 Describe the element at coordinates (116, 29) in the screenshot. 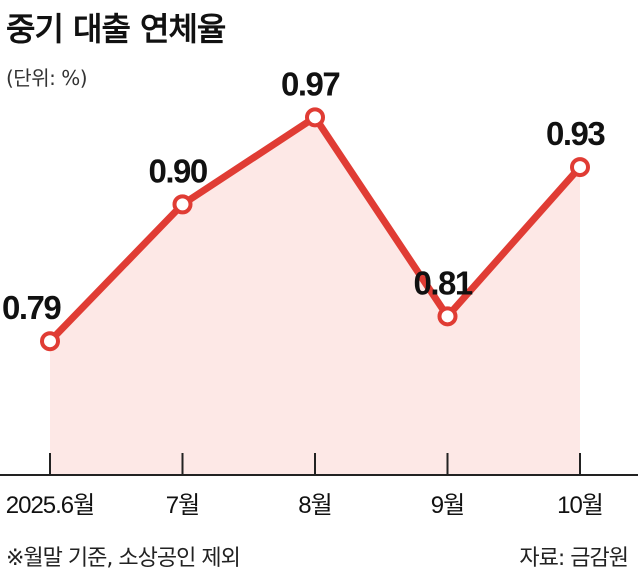

I see `chart-title: 중기 대출 연체율` at that location.